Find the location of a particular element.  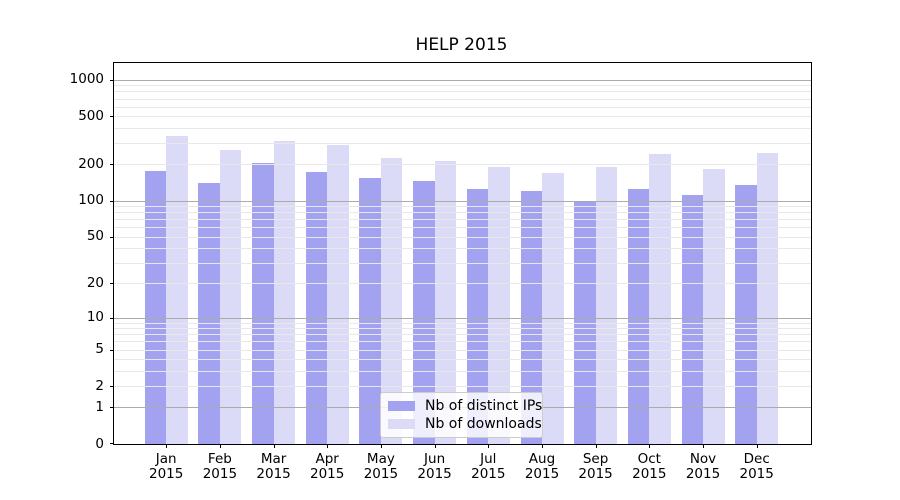

bar-ips-apr is located at coordinates (316, 308).